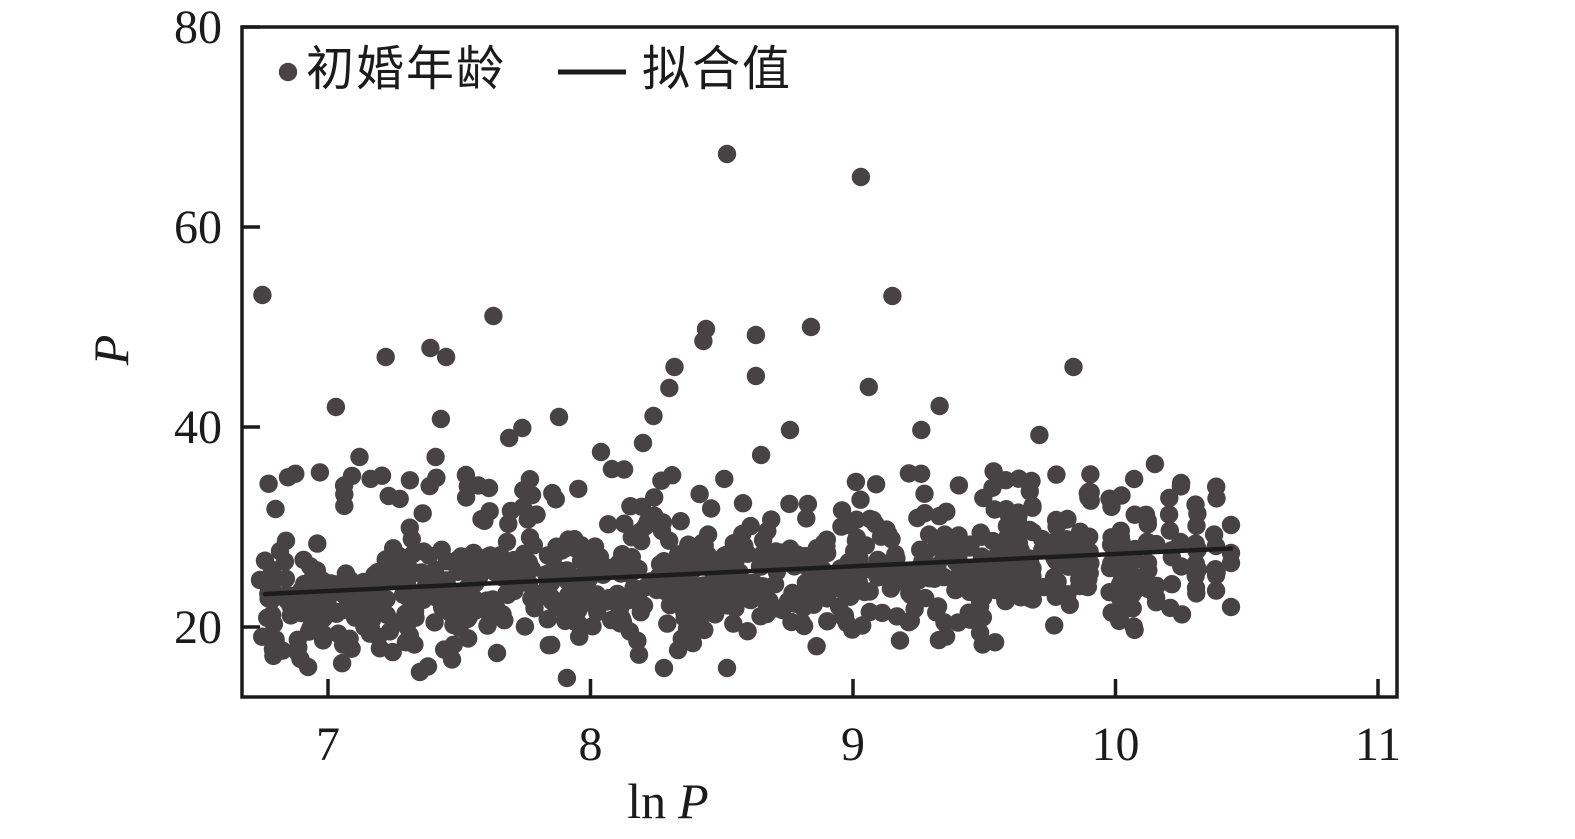  Describe the element at coordinates (591, 744) in the screenshot. I see `x-tick-label: 8` at that location.